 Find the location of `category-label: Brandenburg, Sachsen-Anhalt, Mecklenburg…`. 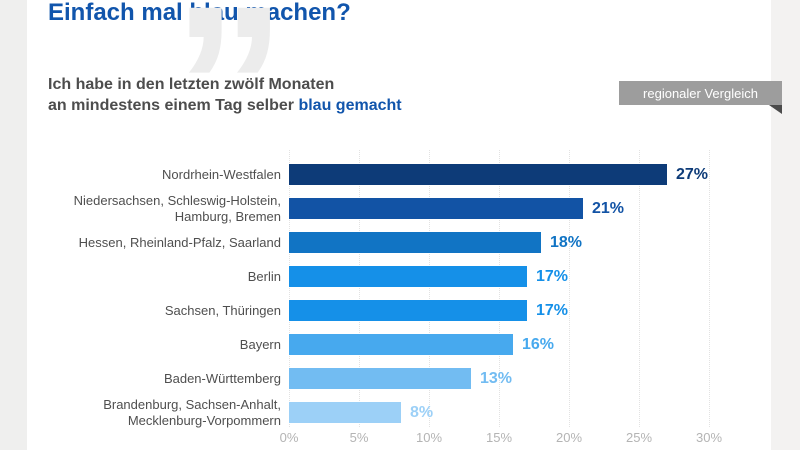

category-label: Brandenburg, Sachsen-Anhalt, Mecklenburg… is located at coordinates (192, 412).